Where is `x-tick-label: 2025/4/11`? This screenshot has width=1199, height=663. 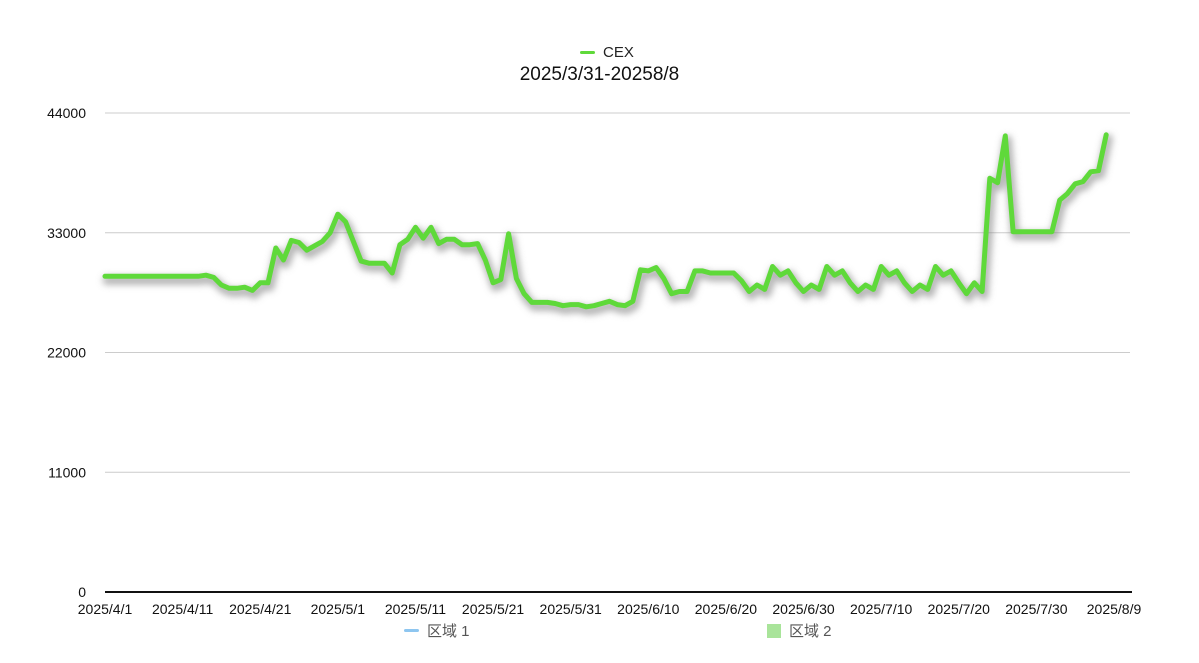
x-tick-label: 2025/4/11 is located at coordinates (182, 609).